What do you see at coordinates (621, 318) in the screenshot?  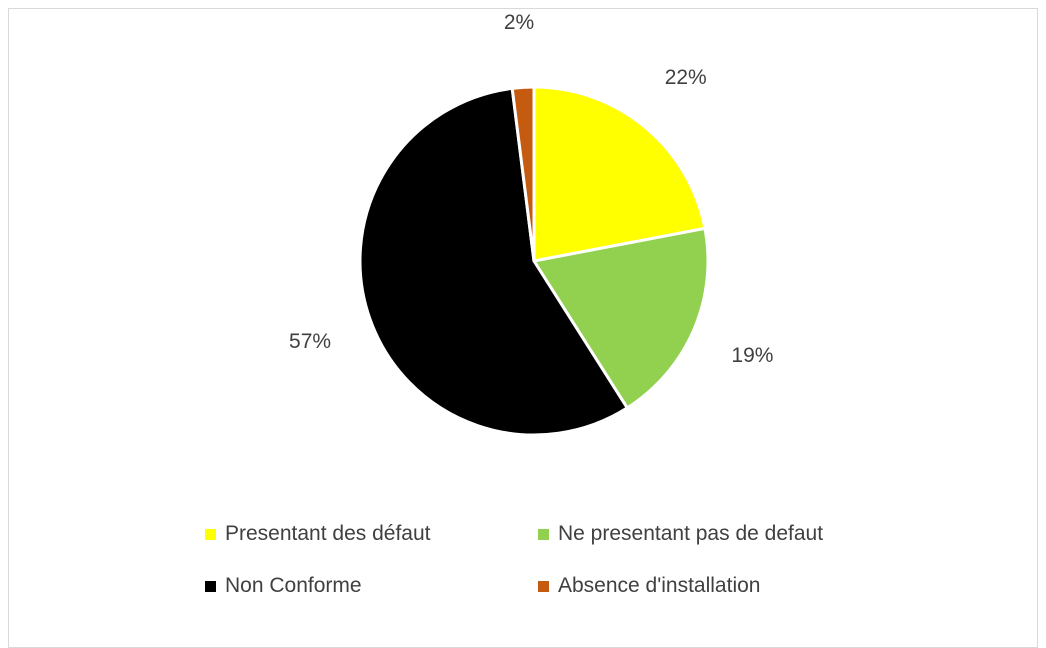 I see `pie-slice-ne-presentant-pas-de-defaut` at bounding box center [621, 318].